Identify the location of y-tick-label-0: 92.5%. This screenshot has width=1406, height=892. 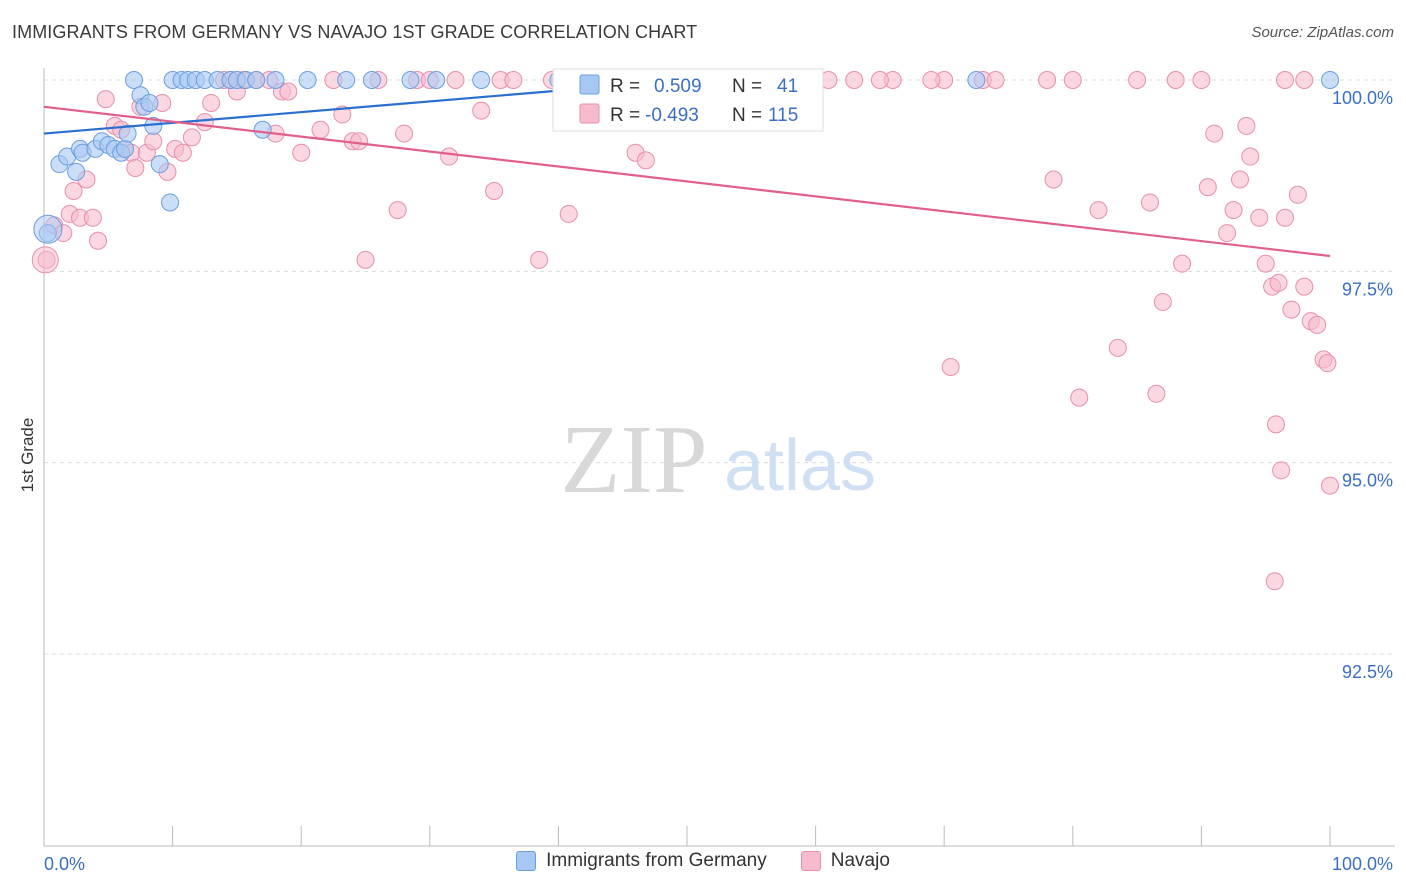
(1367, 672).